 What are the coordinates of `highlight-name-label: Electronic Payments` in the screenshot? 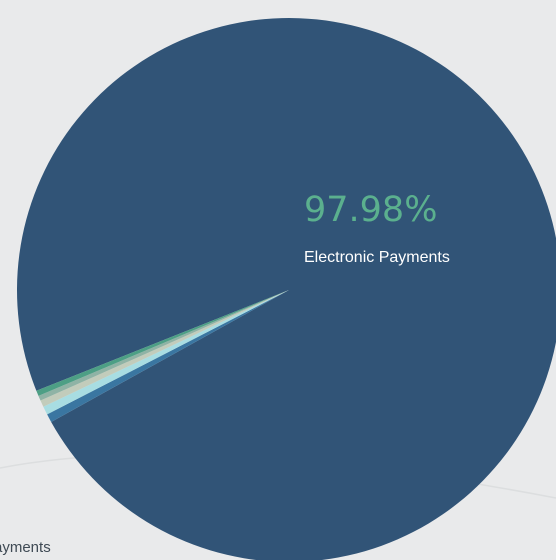 It's located at (377, 257).